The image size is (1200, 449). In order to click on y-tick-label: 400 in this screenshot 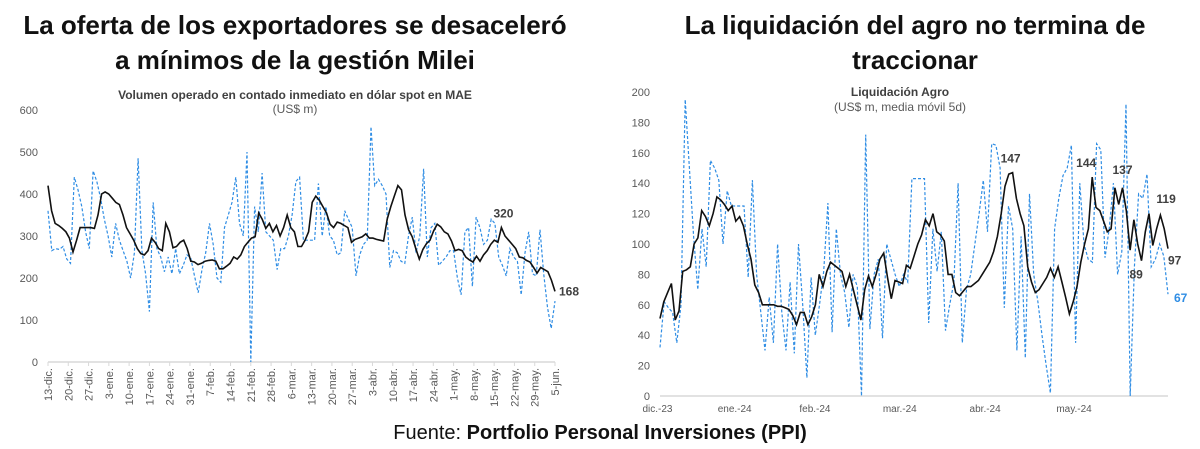, I will do `click(29, 195)`.